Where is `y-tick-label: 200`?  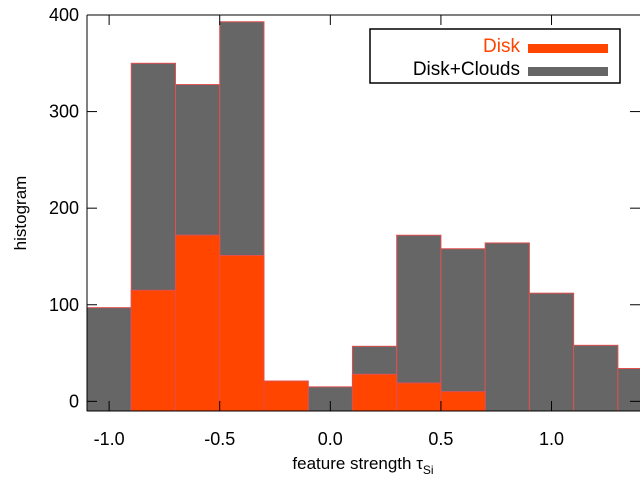 y-tick-label: 200 is located at coordinates (64, 208).